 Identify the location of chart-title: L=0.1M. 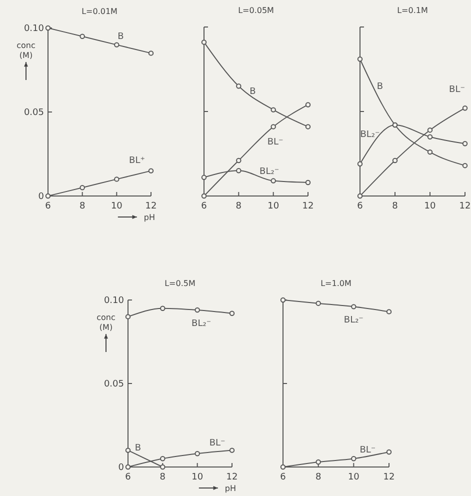
(412, 10).